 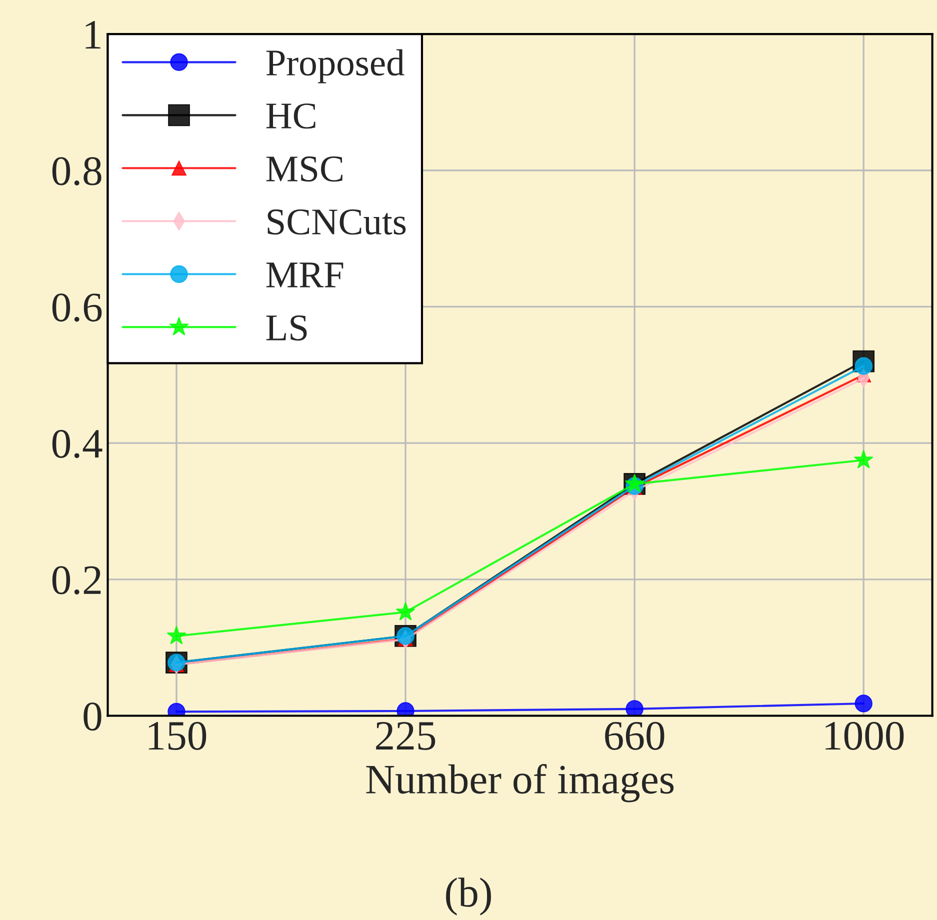 What do you see at coordinates (77, 444) in the screenshot?
I see `y-tick-label: 0.4` at bounding box center [77, 444].